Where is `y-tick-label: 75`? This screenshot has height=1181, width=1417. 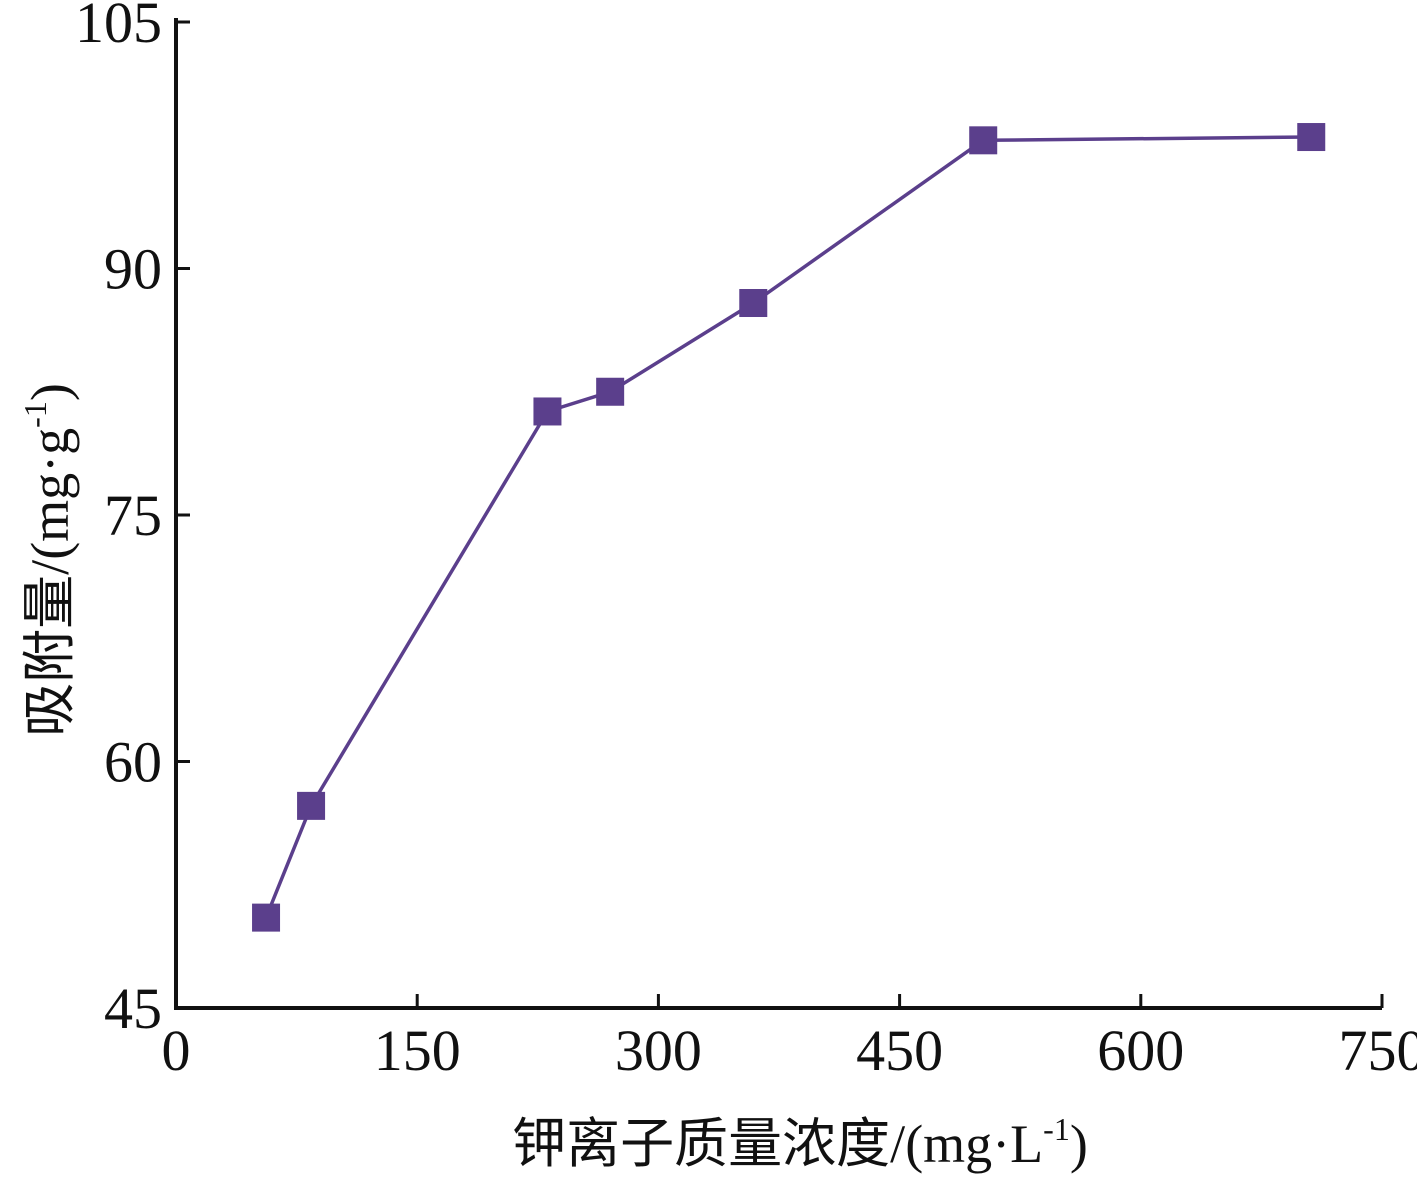 y-tick-label: 75 is located at coordinates (133, 515).